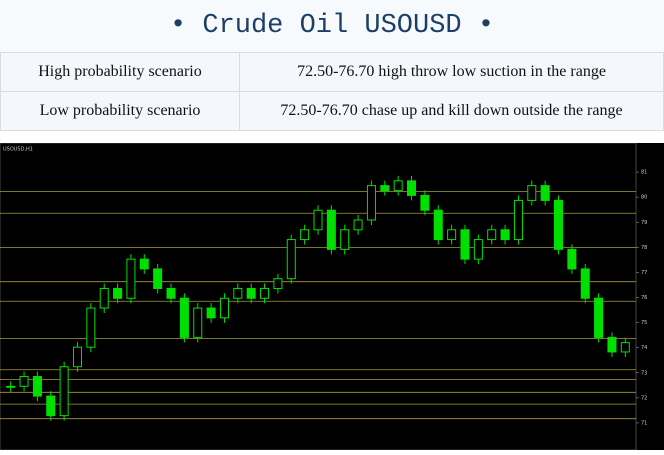  I want to click on y-tick-label: 77, so click(644, 273).